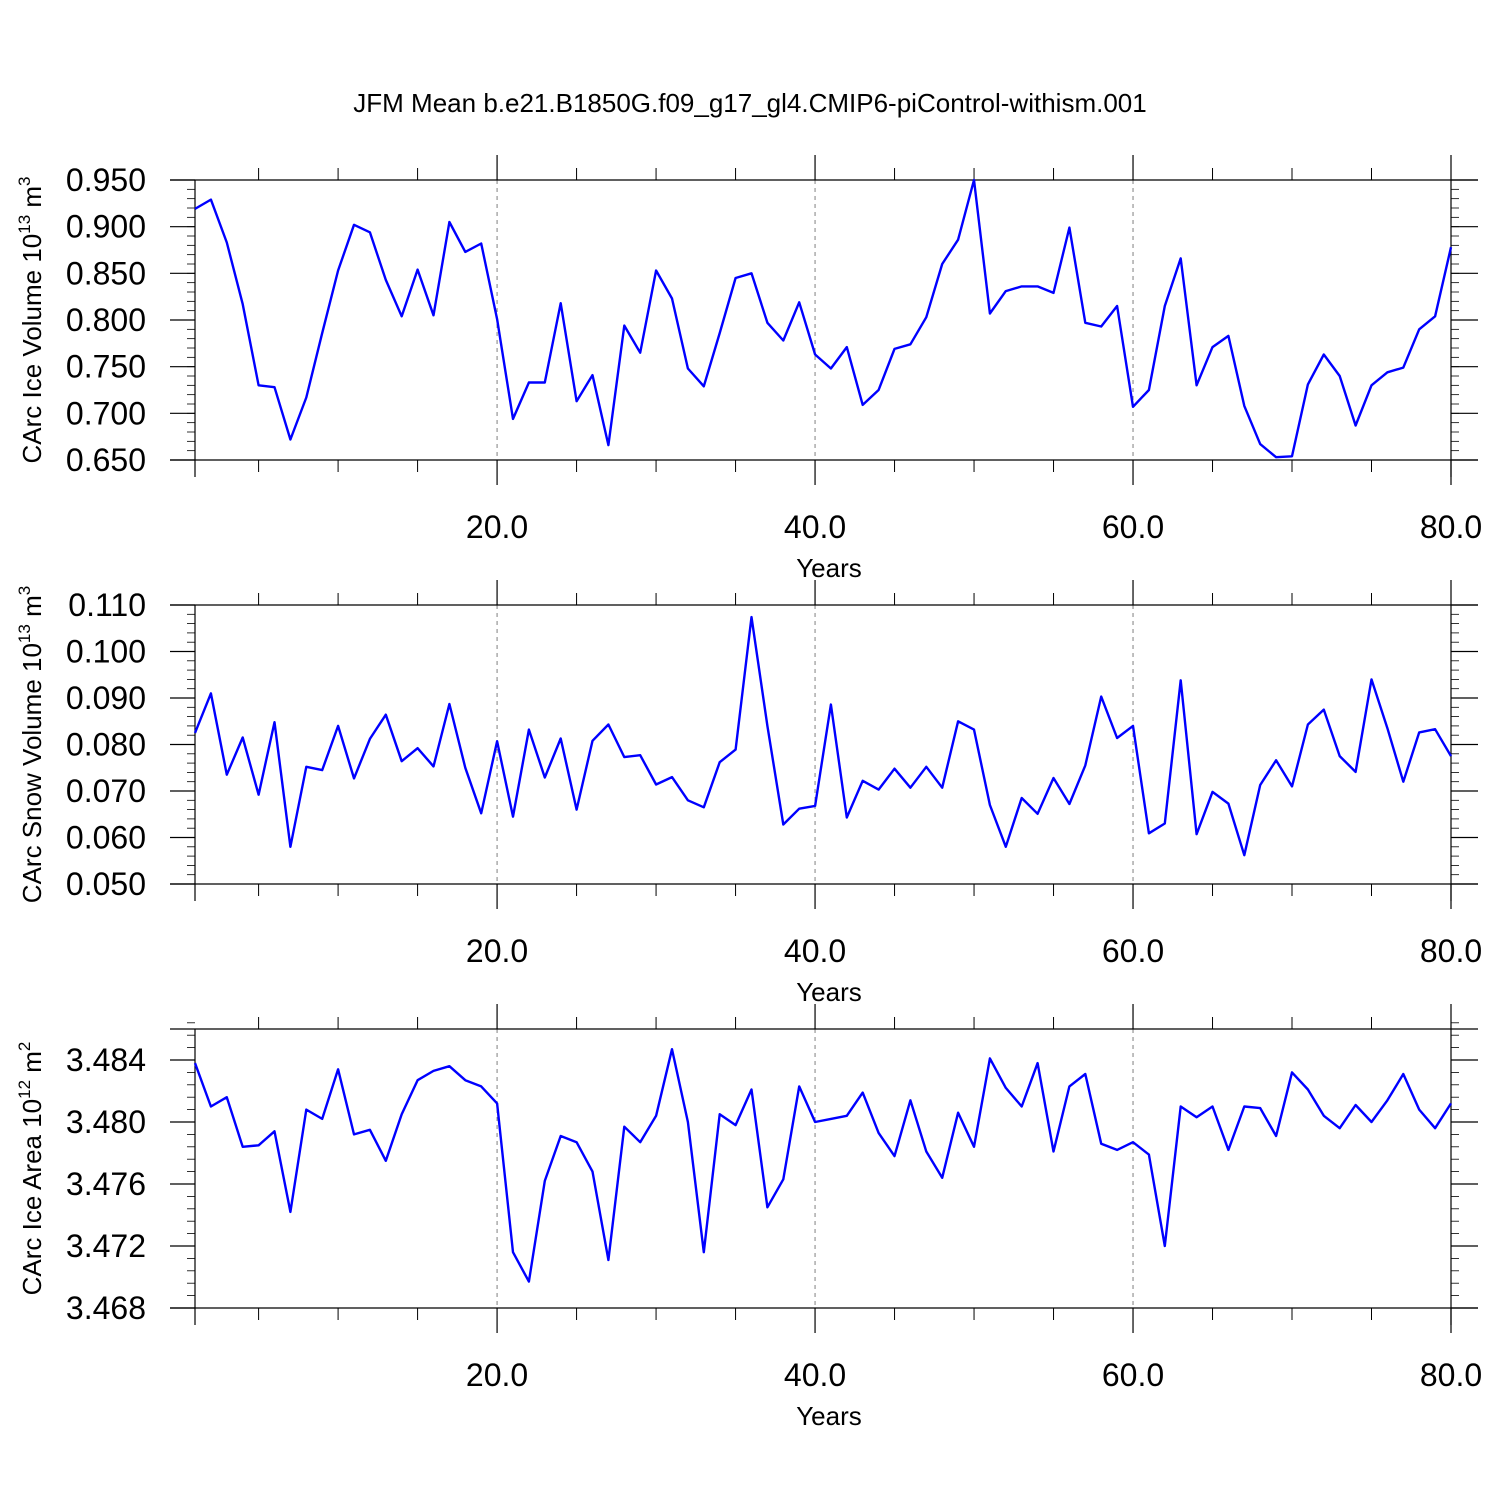 This screenshot has width=1500, height=1505. What do you see at coordinates (106, 180) in the screenshot?
I see `y-tick-label: 0.950` at bounding box center [106, 180].